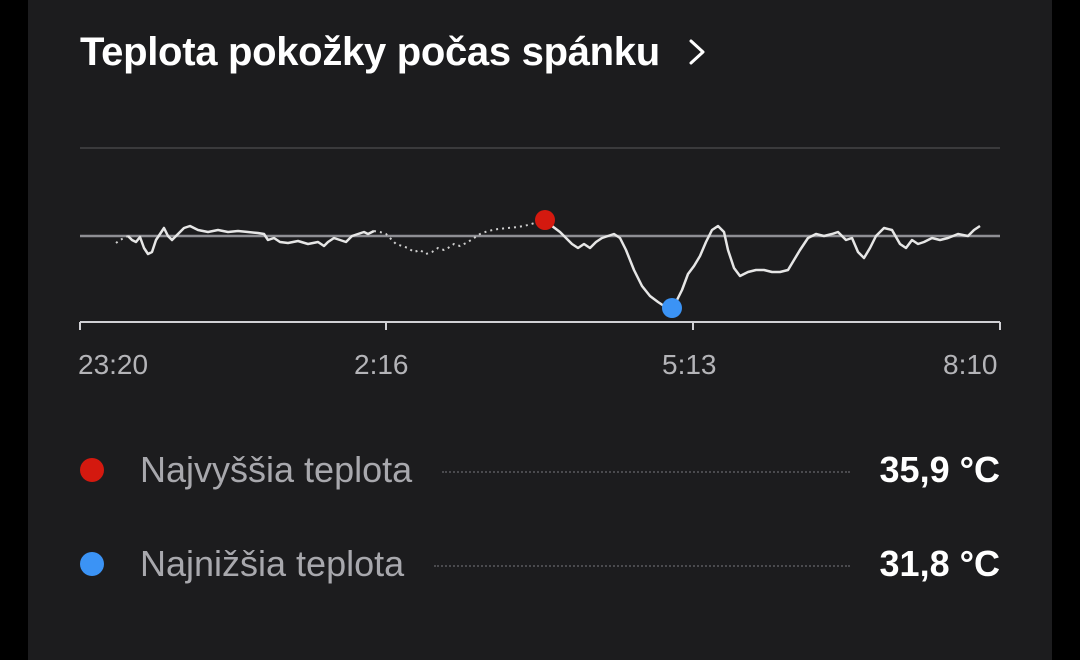  Describe the element at coordinates (272, 563) in the screenshot. I see `min-temperature-label: Najnižšia teplota` at that location.